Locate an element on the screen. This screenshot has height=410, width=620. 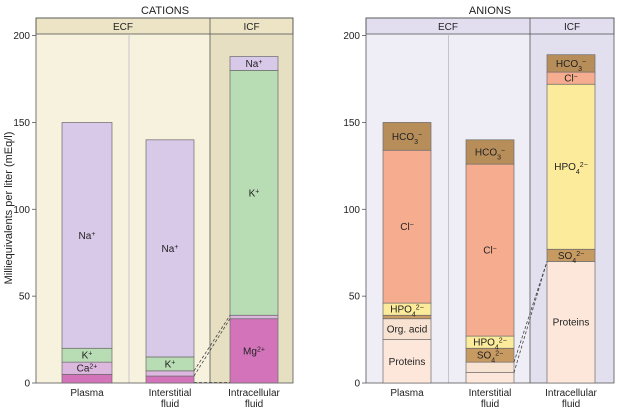
bar-intracellular-fluid: Mg2+ K+ Na+ is located at coordinates (254, 220).